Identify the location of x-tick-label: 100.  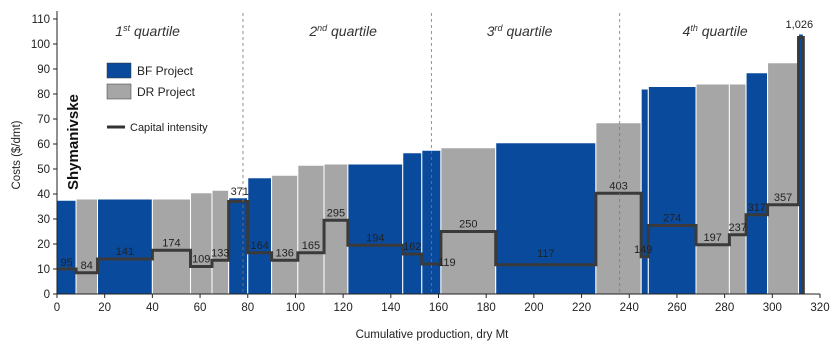
(295, 308).